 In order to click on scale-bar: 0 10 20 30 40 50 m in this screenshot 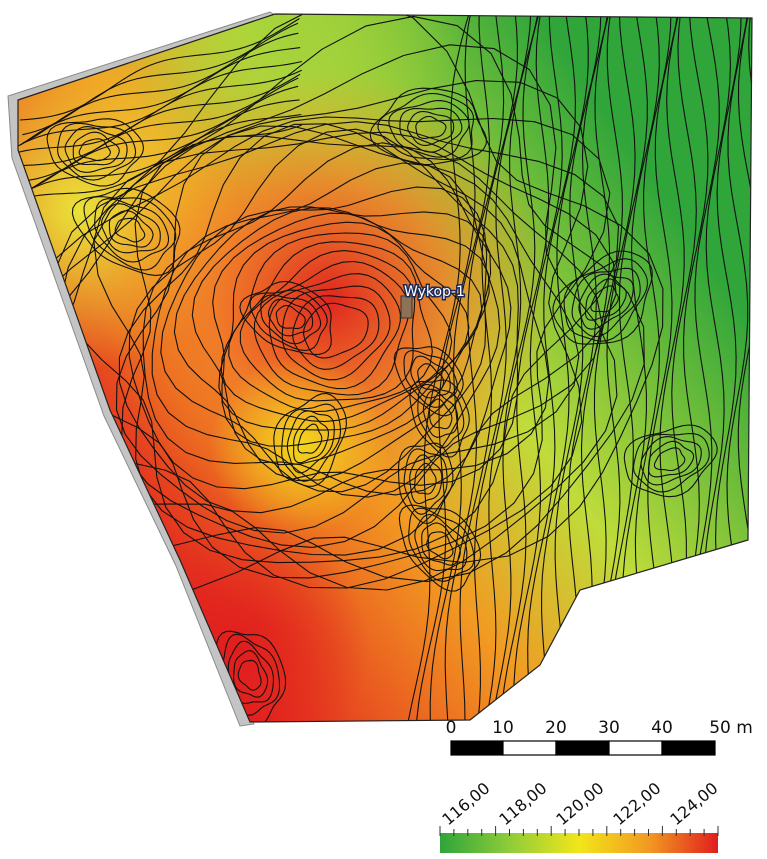, I will do `click(599, 737)`.